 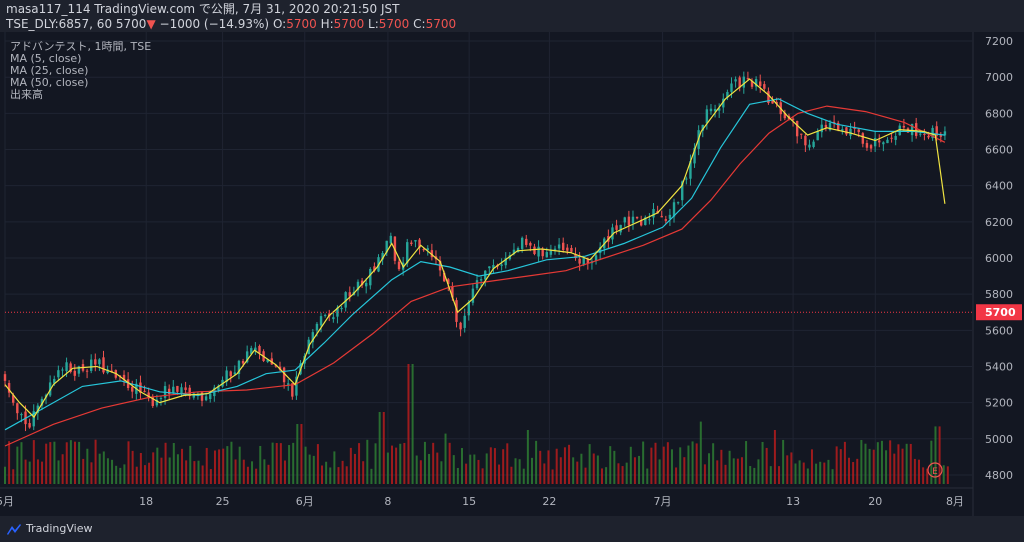 I want to click on y-tick-label: 5800, so click(x=999, y=294).